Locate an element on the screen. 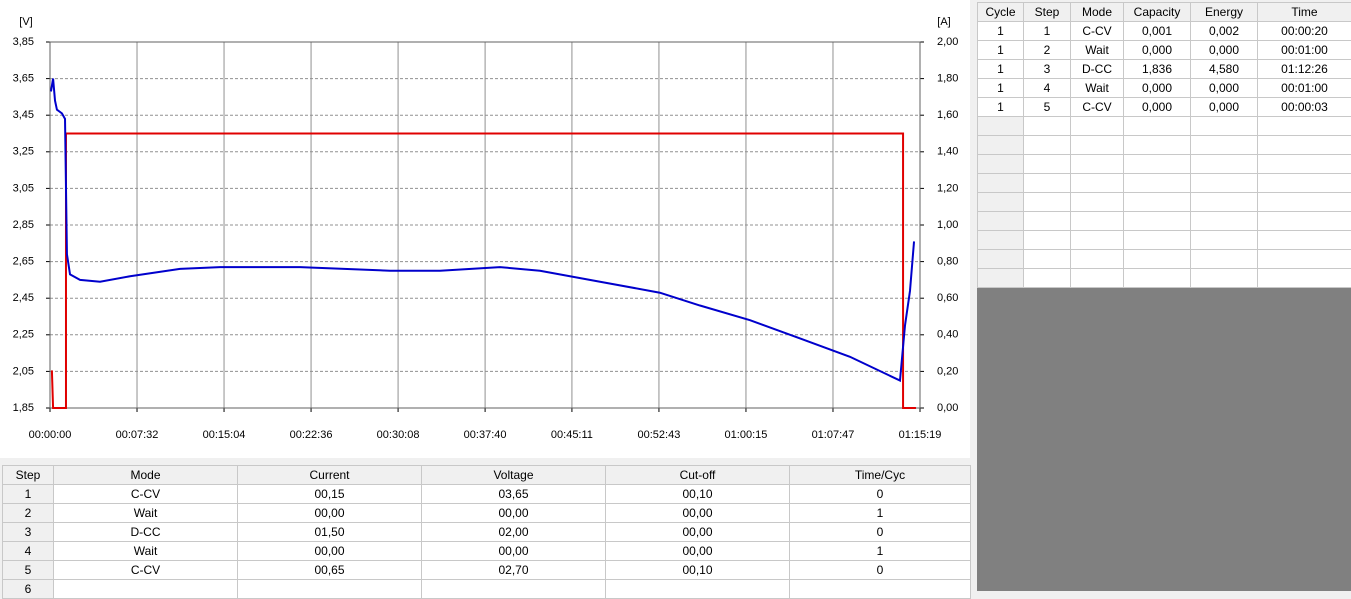 This screenshot has height=599, width=1351. y-tick-label: 2,05 is located at coordinates (23, 371).